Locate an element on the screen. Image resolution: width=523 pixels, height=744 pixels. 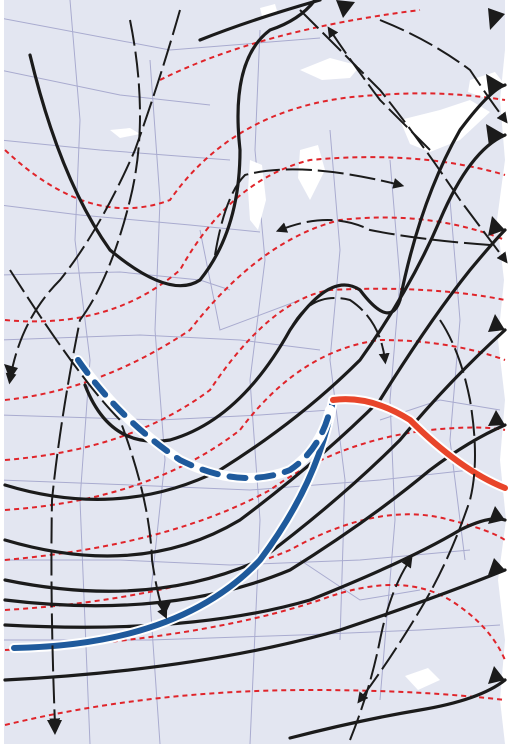
left-margin is located at coordinates (2, 372).